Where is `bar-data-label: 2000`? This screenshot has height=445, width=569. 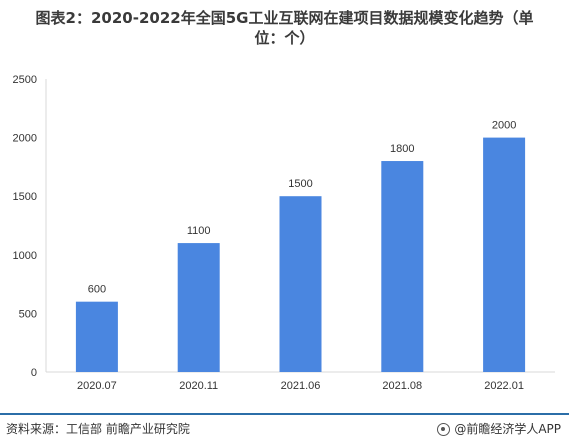 bar-data-label: 2000 is located at coordinates (504, 126).